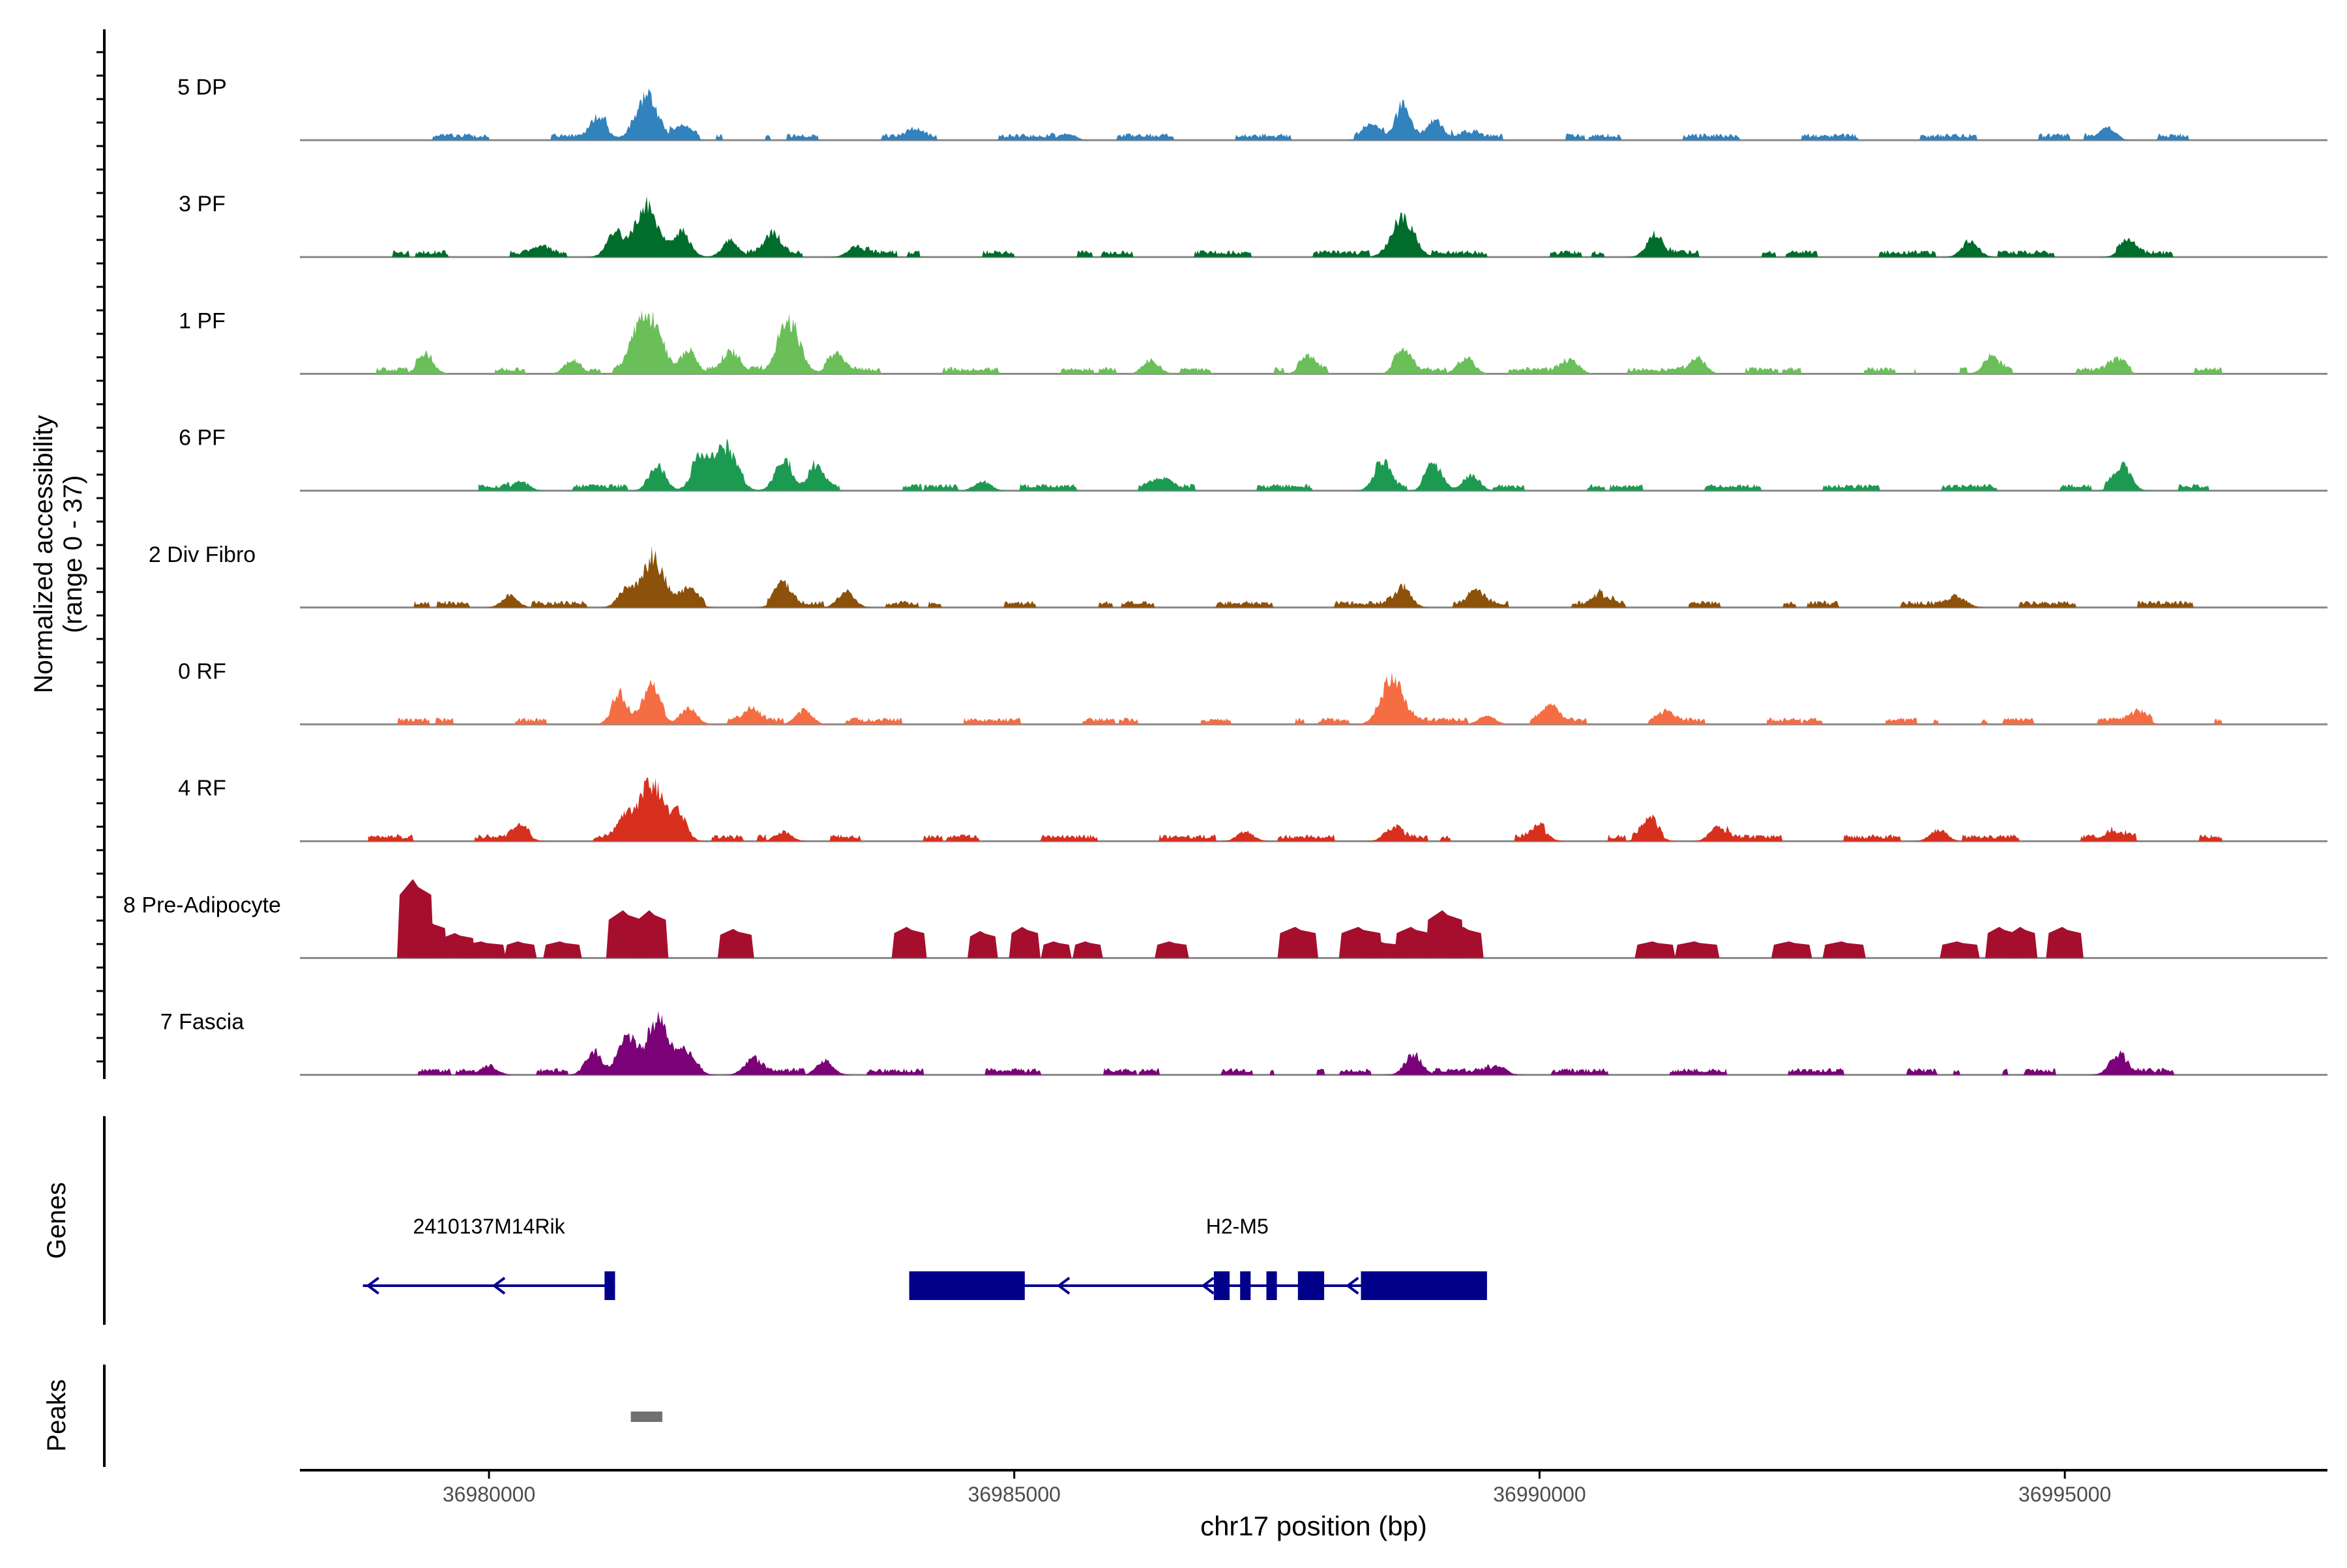 The image size is (2347, 1568). What do you see at coordinates (43, 555) in the screenshot?
I see `y-axis-label: Normalized accessibility` at bounding box center [43, 555].